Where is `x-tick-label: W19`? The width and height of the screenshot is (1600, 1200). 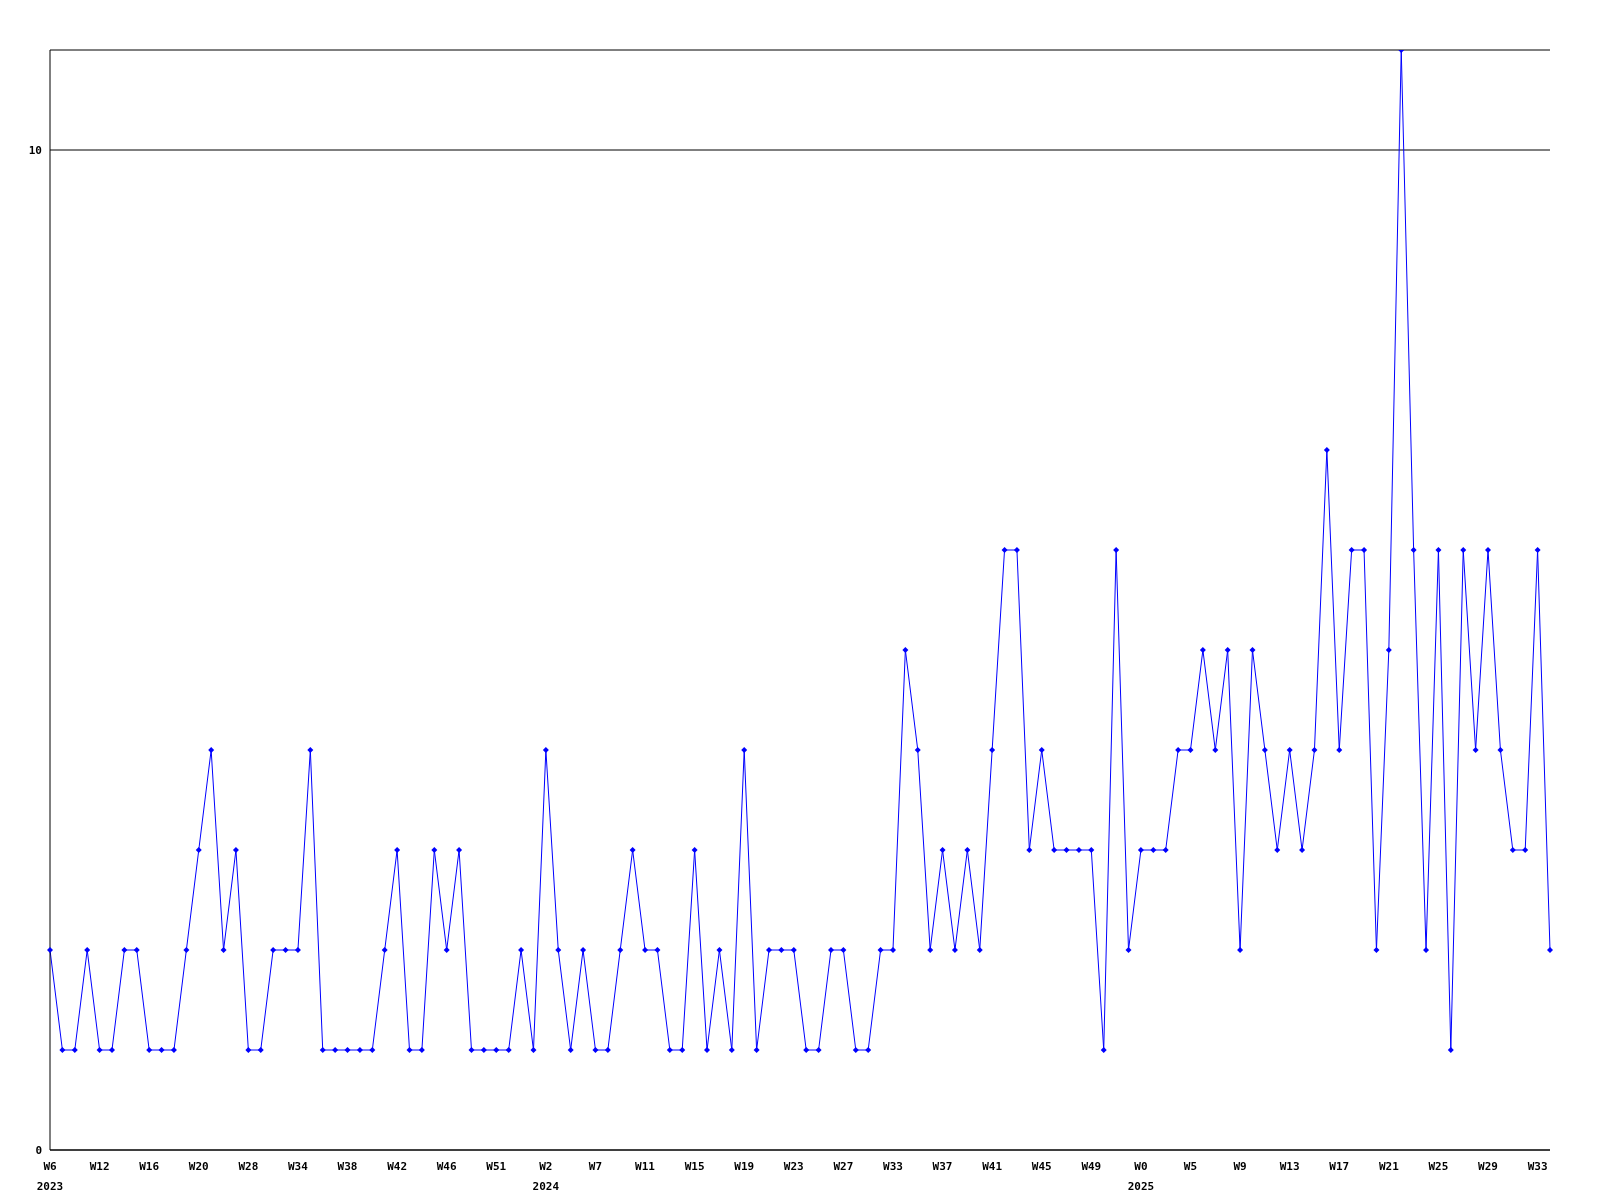
x-tick-label: W19 is located at coordinates (744, 1166).